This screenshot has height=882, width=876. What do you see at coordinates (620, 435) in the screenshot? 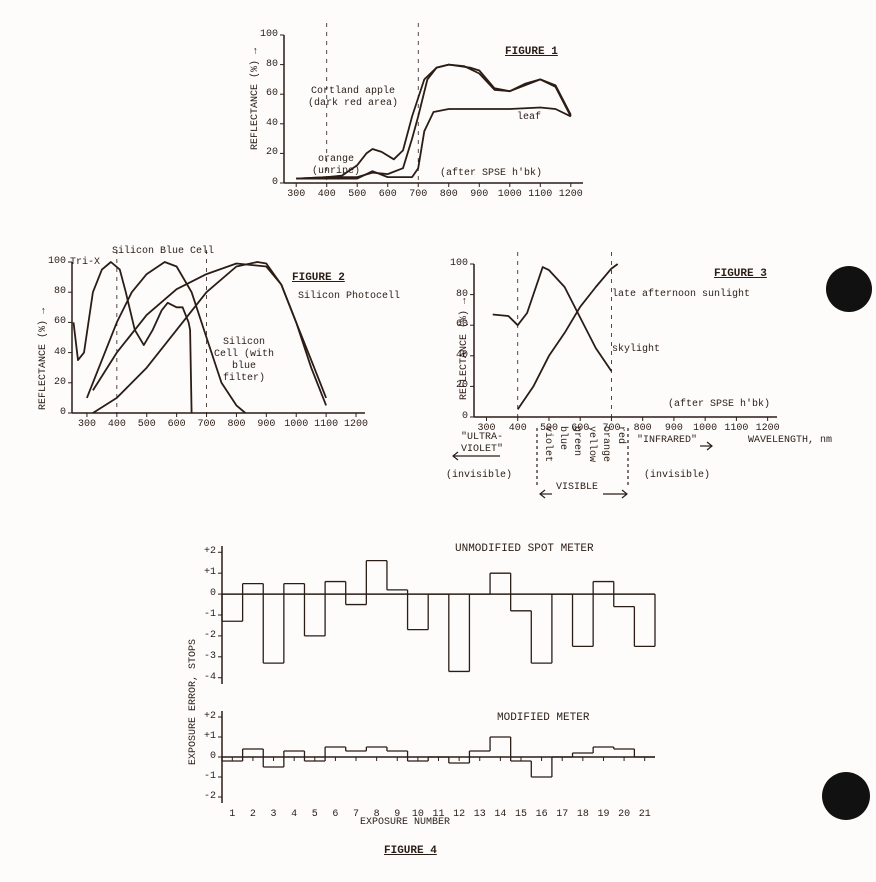
I see `band-label: red` at bounding box center [620, 435].